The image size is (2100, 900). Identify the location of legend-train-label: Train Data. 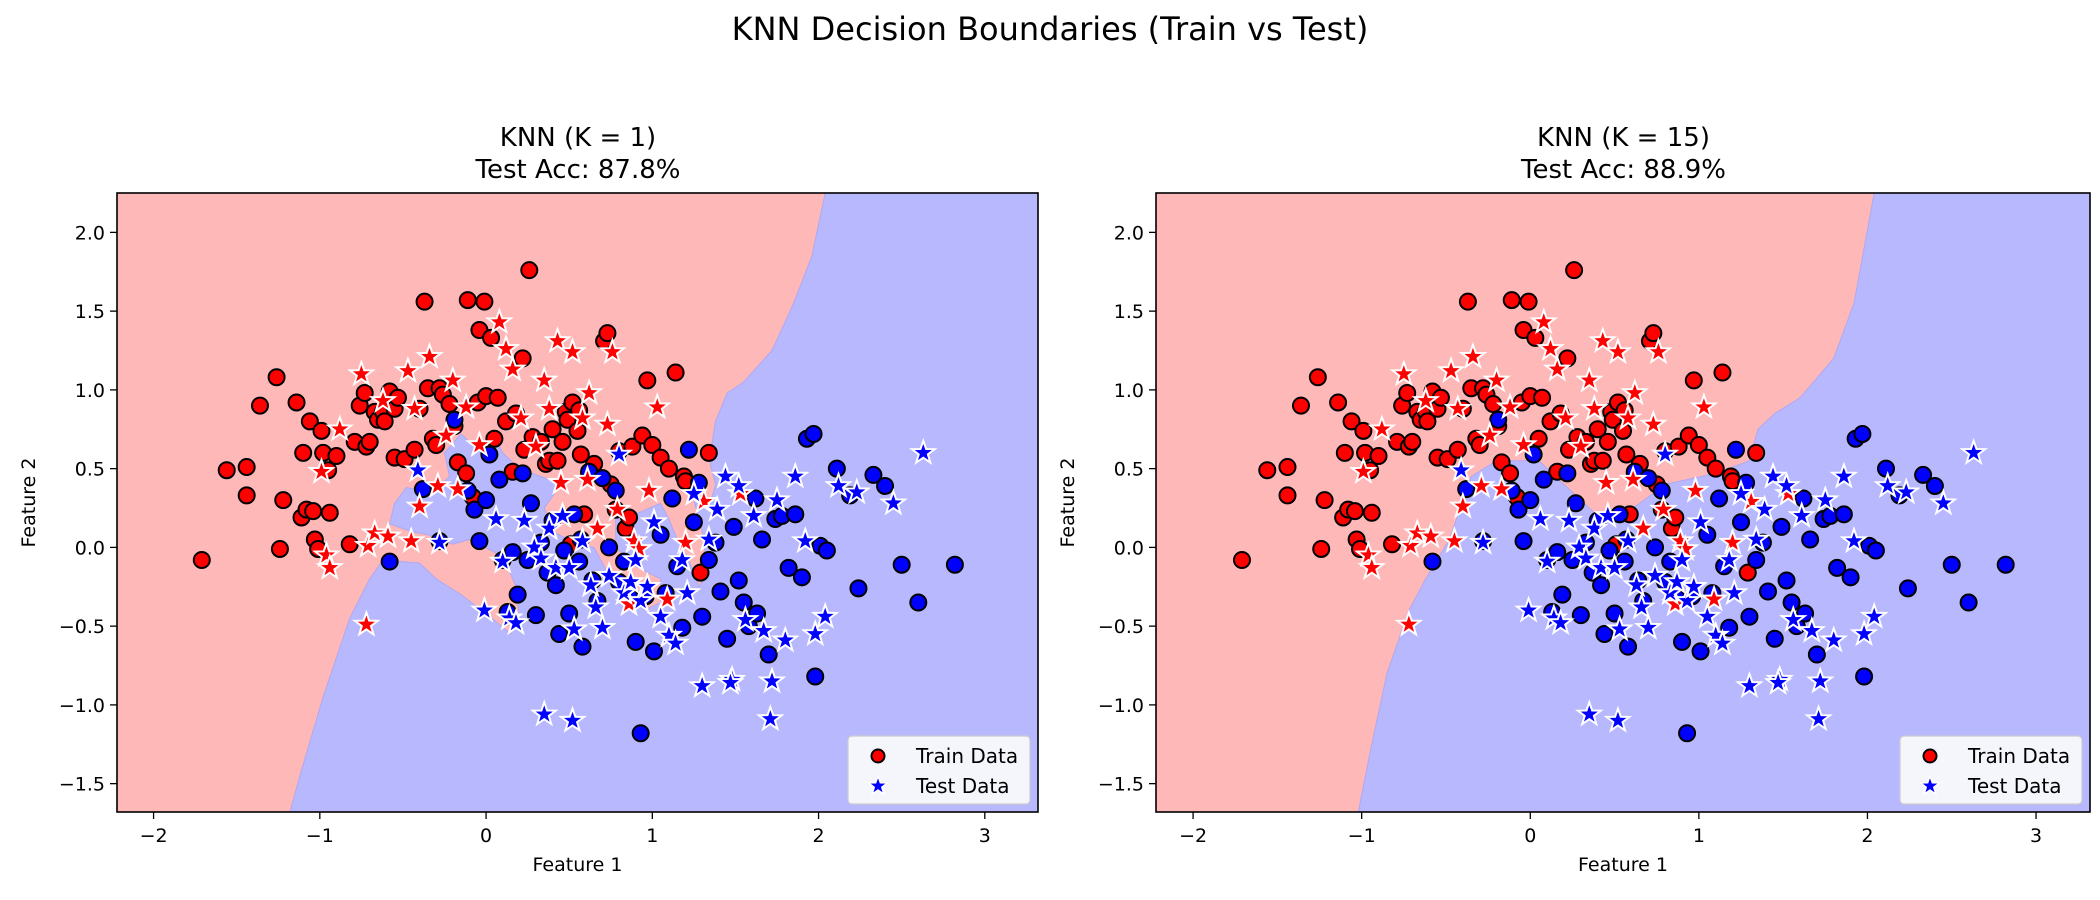
(966, 756).